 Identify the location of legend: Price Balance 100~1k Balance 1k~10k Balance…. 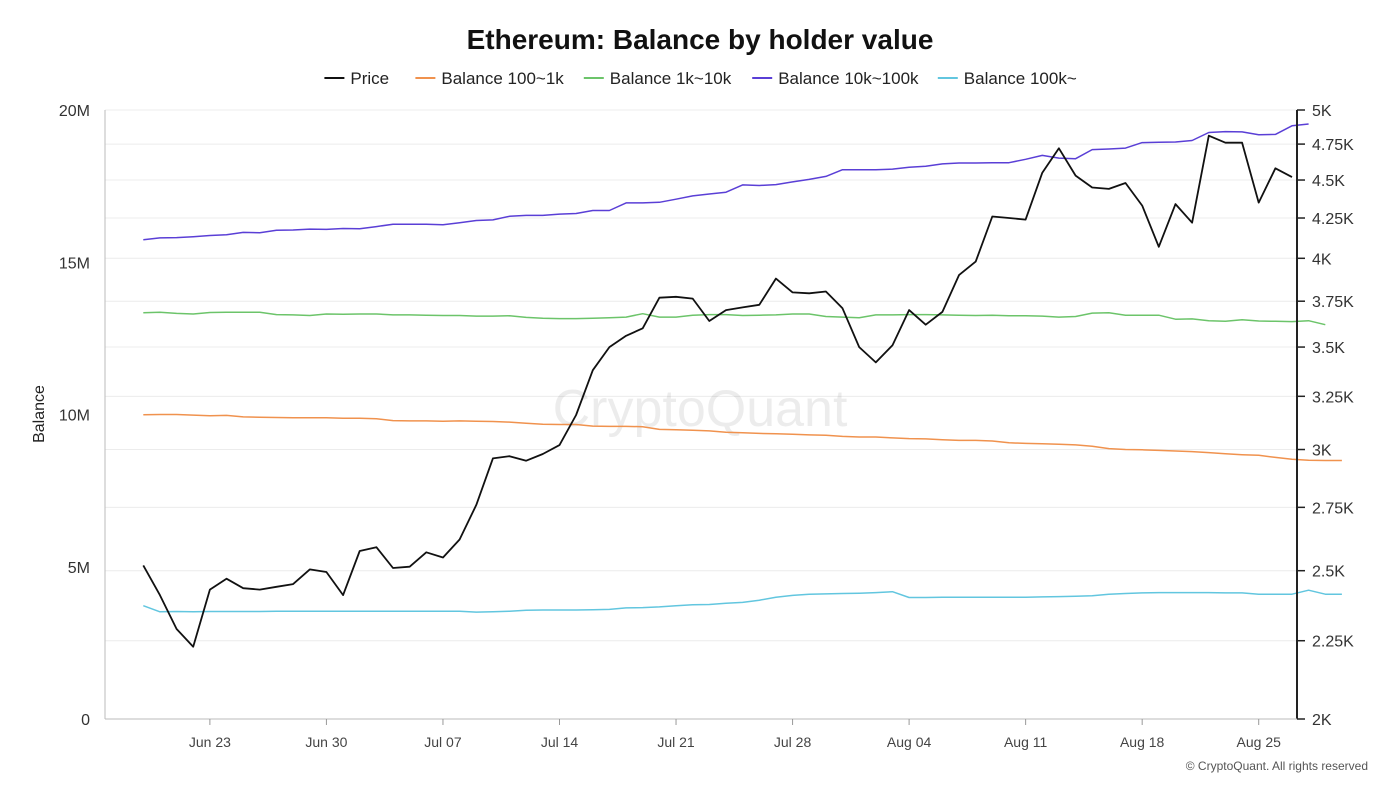
(700, 78).